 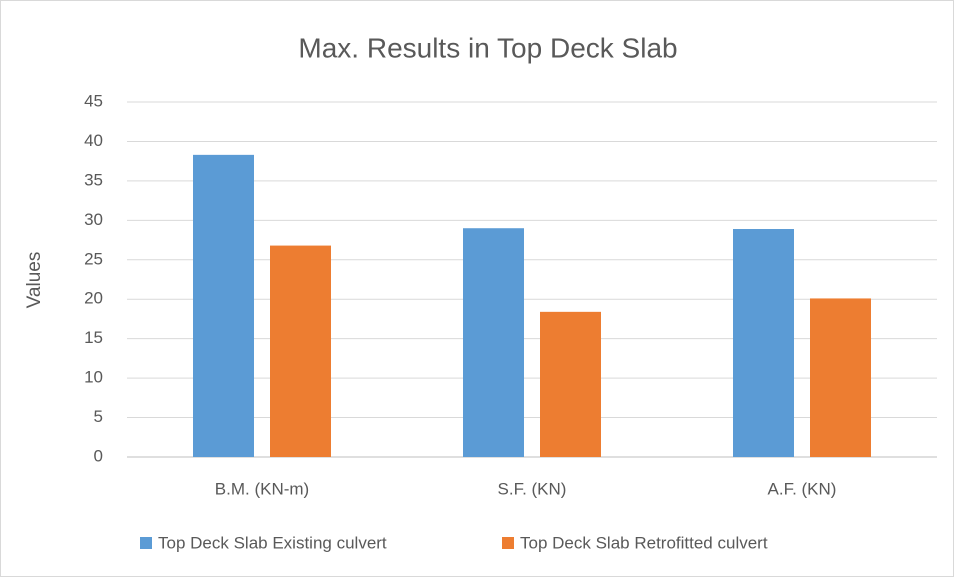 What do you see at coordinates (262, 488) in the screenshot?
I see `x-tick-label: B.M. (KN-m)` at bounding box center [262, 488].